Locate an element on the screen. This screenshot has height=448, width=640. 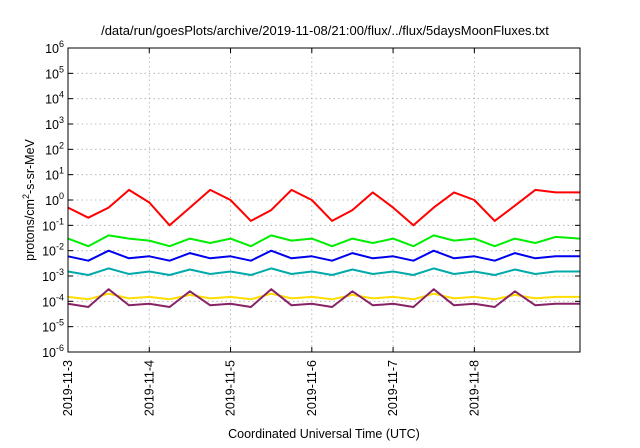
y-tick-label: 10² is located at coordinates (54, 148).